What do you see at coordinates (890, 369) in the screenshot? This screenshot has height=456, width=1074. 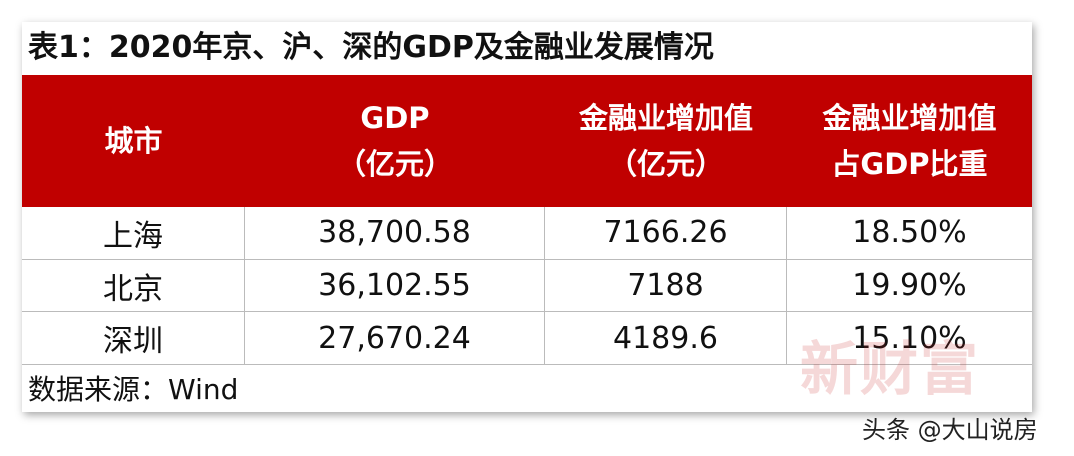 I see `watermark: 新财富` at bounding box center [890, 369].